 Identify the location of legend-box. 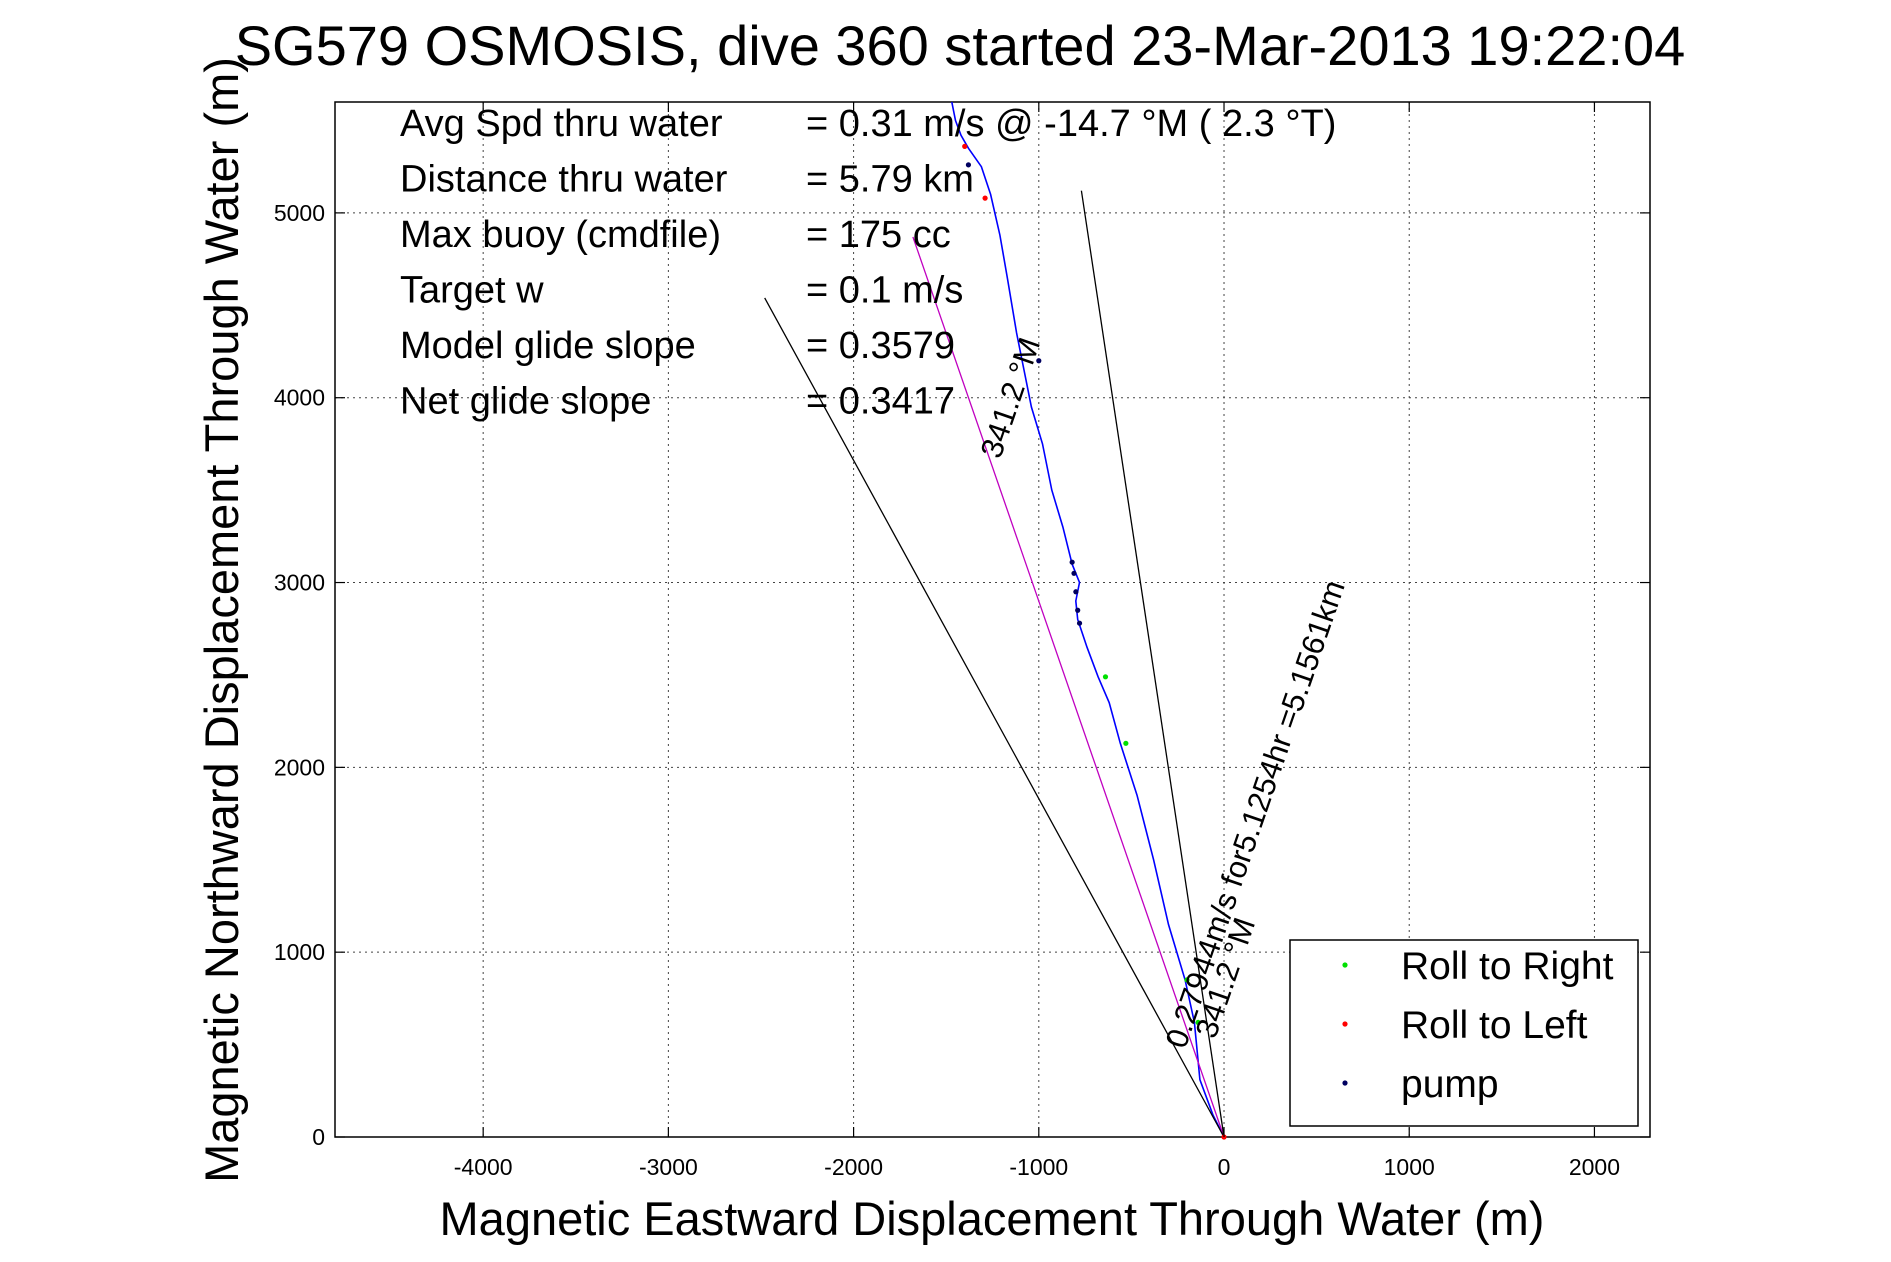
(1464, 1033).